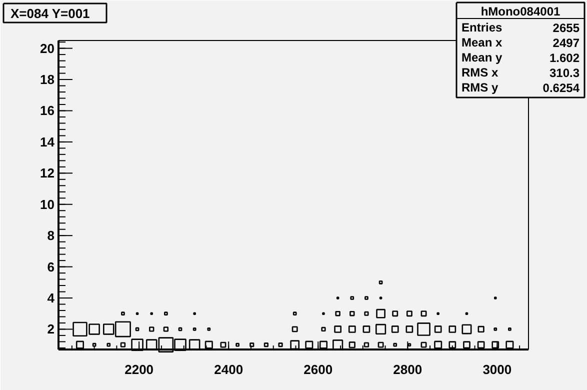 This screenshot has width=587, height=390. I want to click on y-tick-label: 20, so click(47, 48).